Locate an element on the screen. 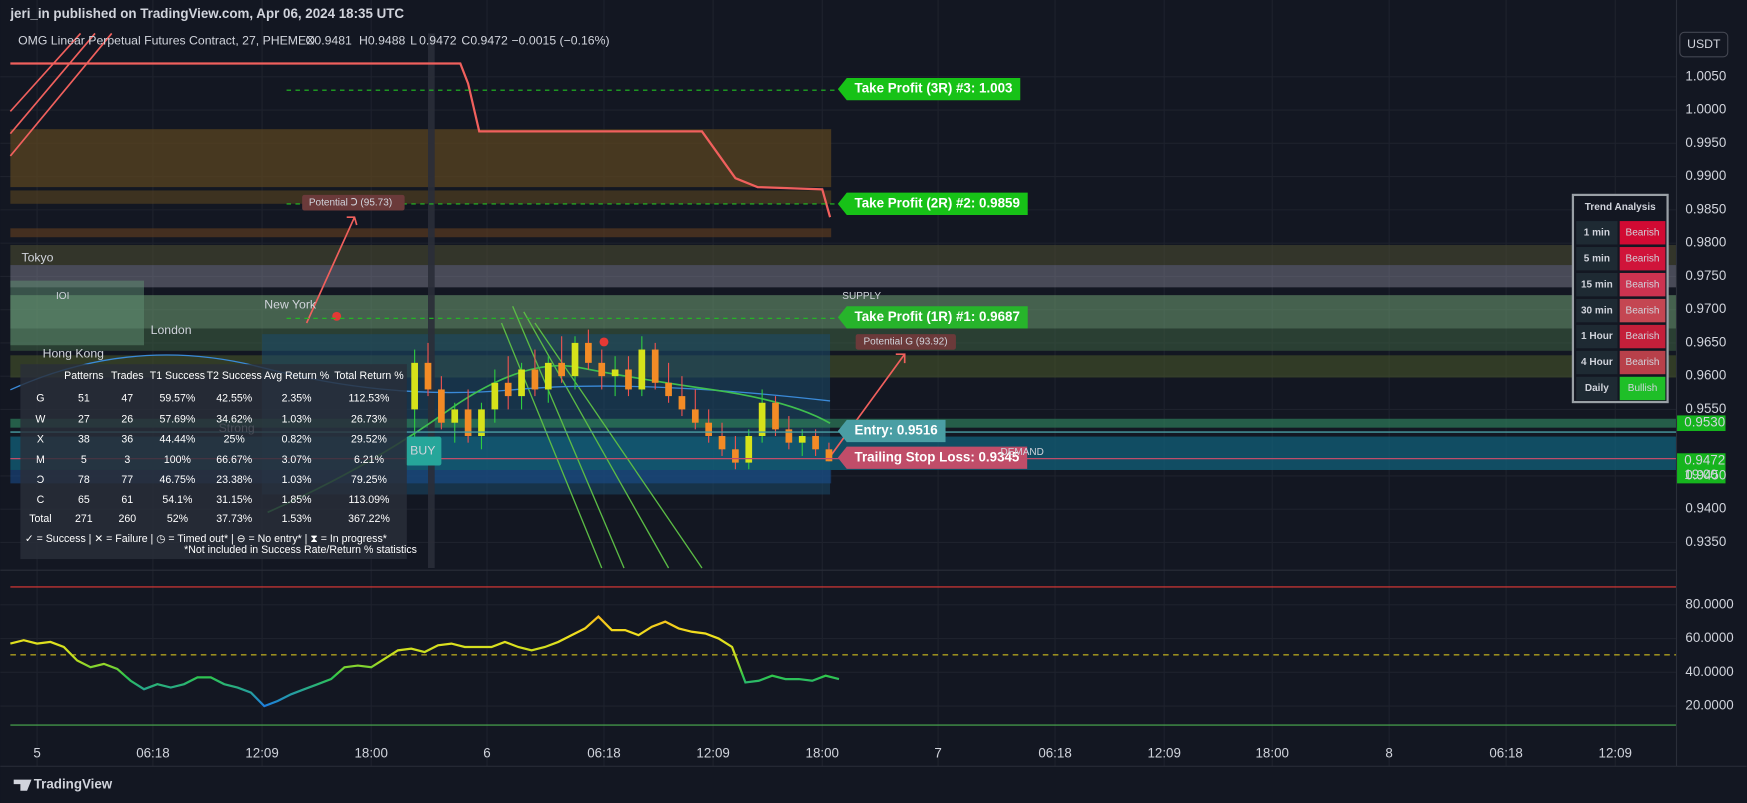 Image resolution: width=1747 pixels, height=803 pixels. ohlc-key: L is located at coordinates (413, 40).